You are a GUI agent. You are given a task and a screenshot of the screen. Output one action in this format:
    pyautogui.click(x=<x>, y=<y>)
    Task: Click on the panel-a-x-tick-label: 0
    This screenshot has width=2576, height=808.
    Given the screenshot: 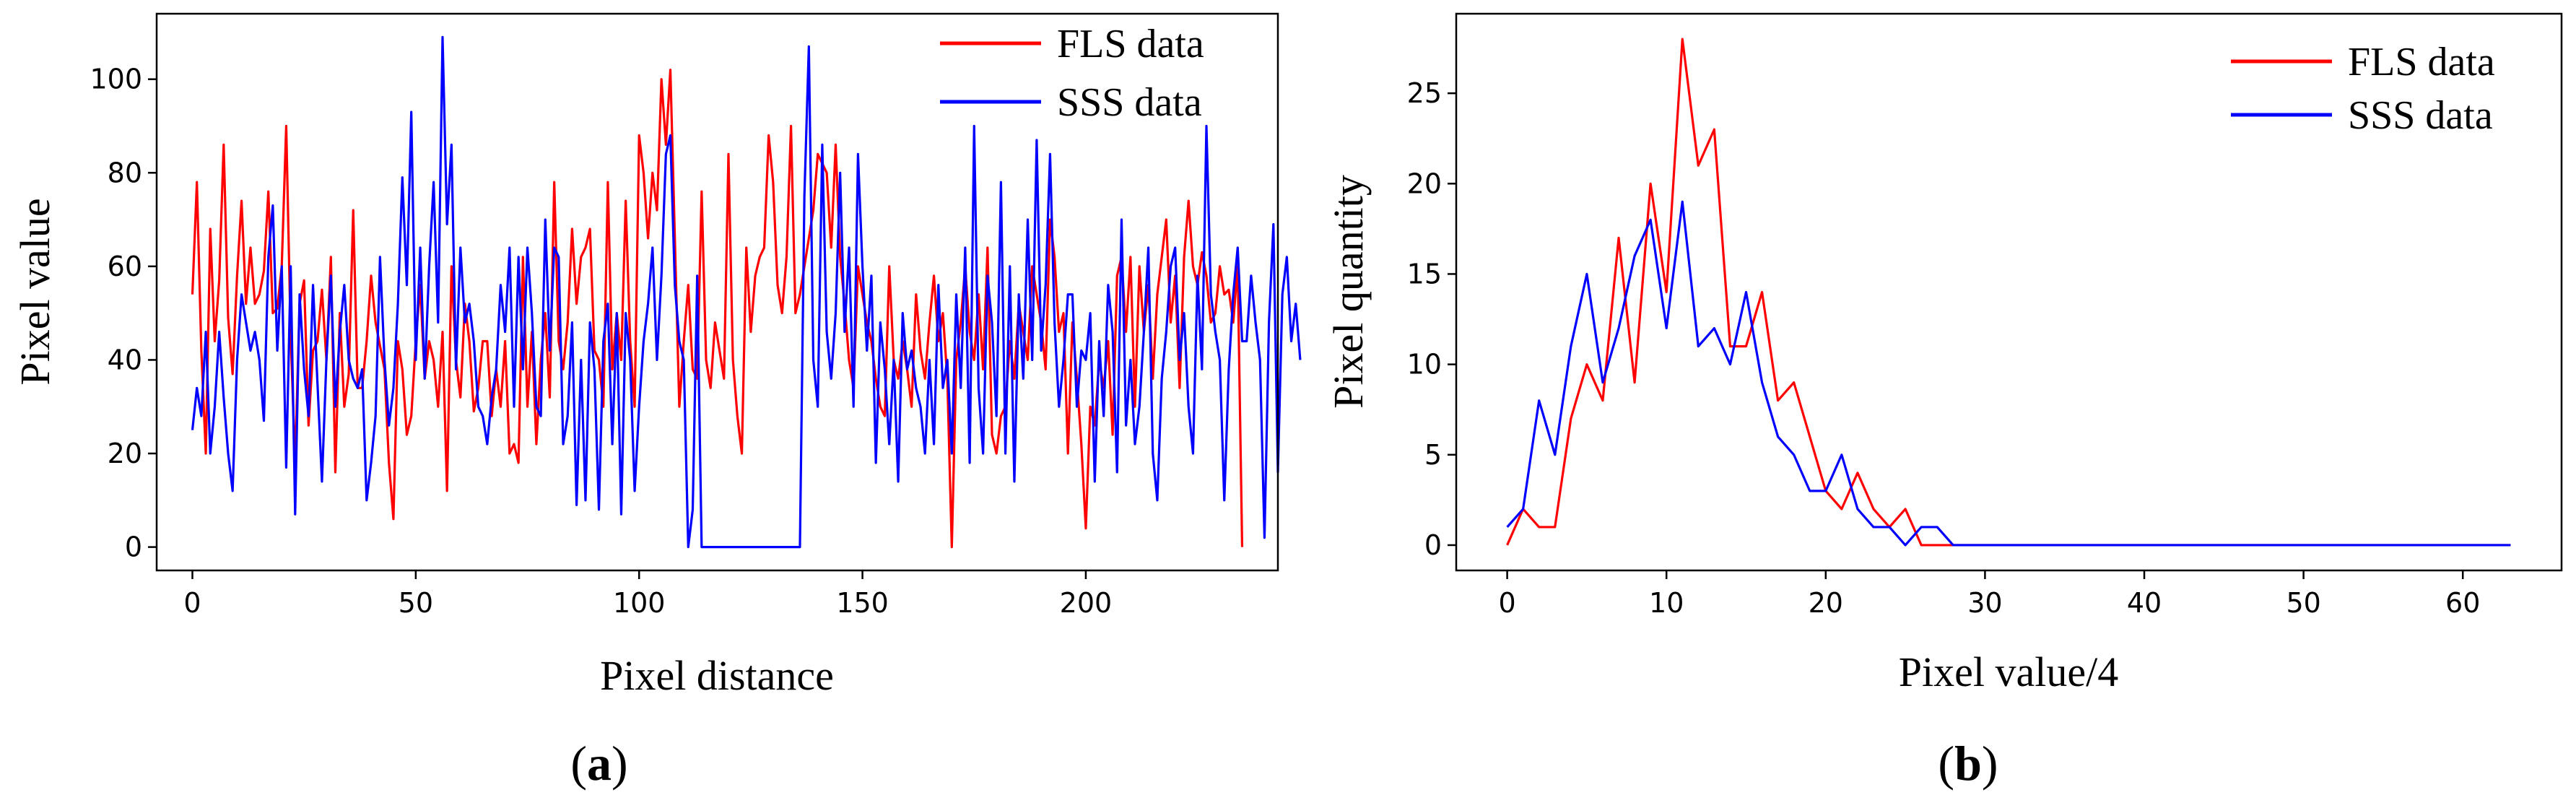 What is the action you would take?
    pyautogui.click(x=192, y=603)
    